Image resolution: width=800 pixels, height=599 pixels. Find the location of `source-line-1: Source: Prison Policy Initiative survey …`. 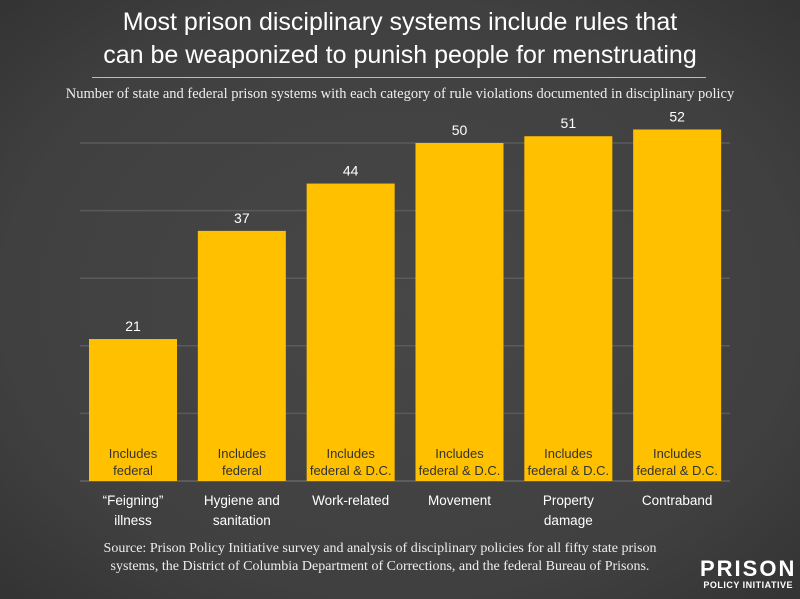

source-line-1: Source: Prison Policy Initiative survey … is located at coordinates (380, 548).